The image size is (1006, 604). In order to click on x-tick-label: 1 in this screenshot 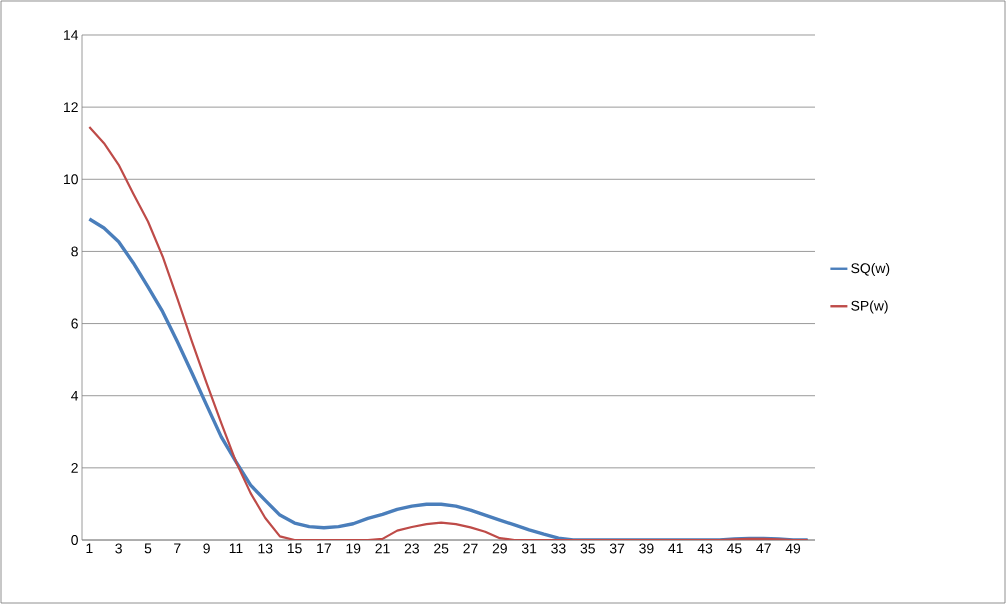, I will do `click(89, 548)`.